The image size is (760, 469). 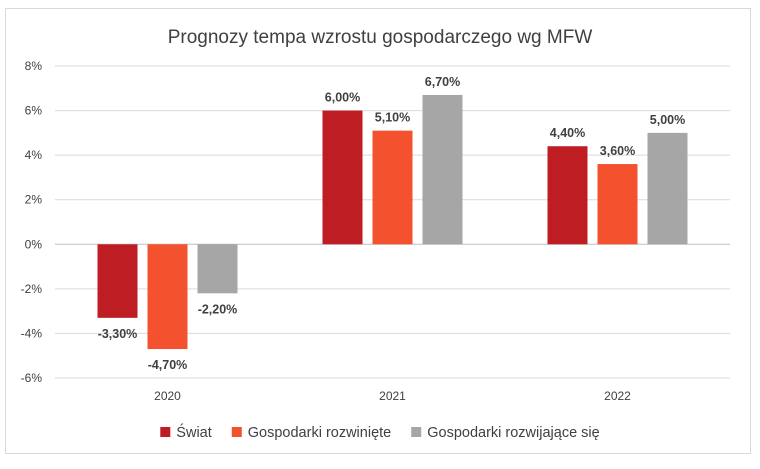 I want to click on legend-item: Gospodarki rozwijające się, so click(x=505, y=433).